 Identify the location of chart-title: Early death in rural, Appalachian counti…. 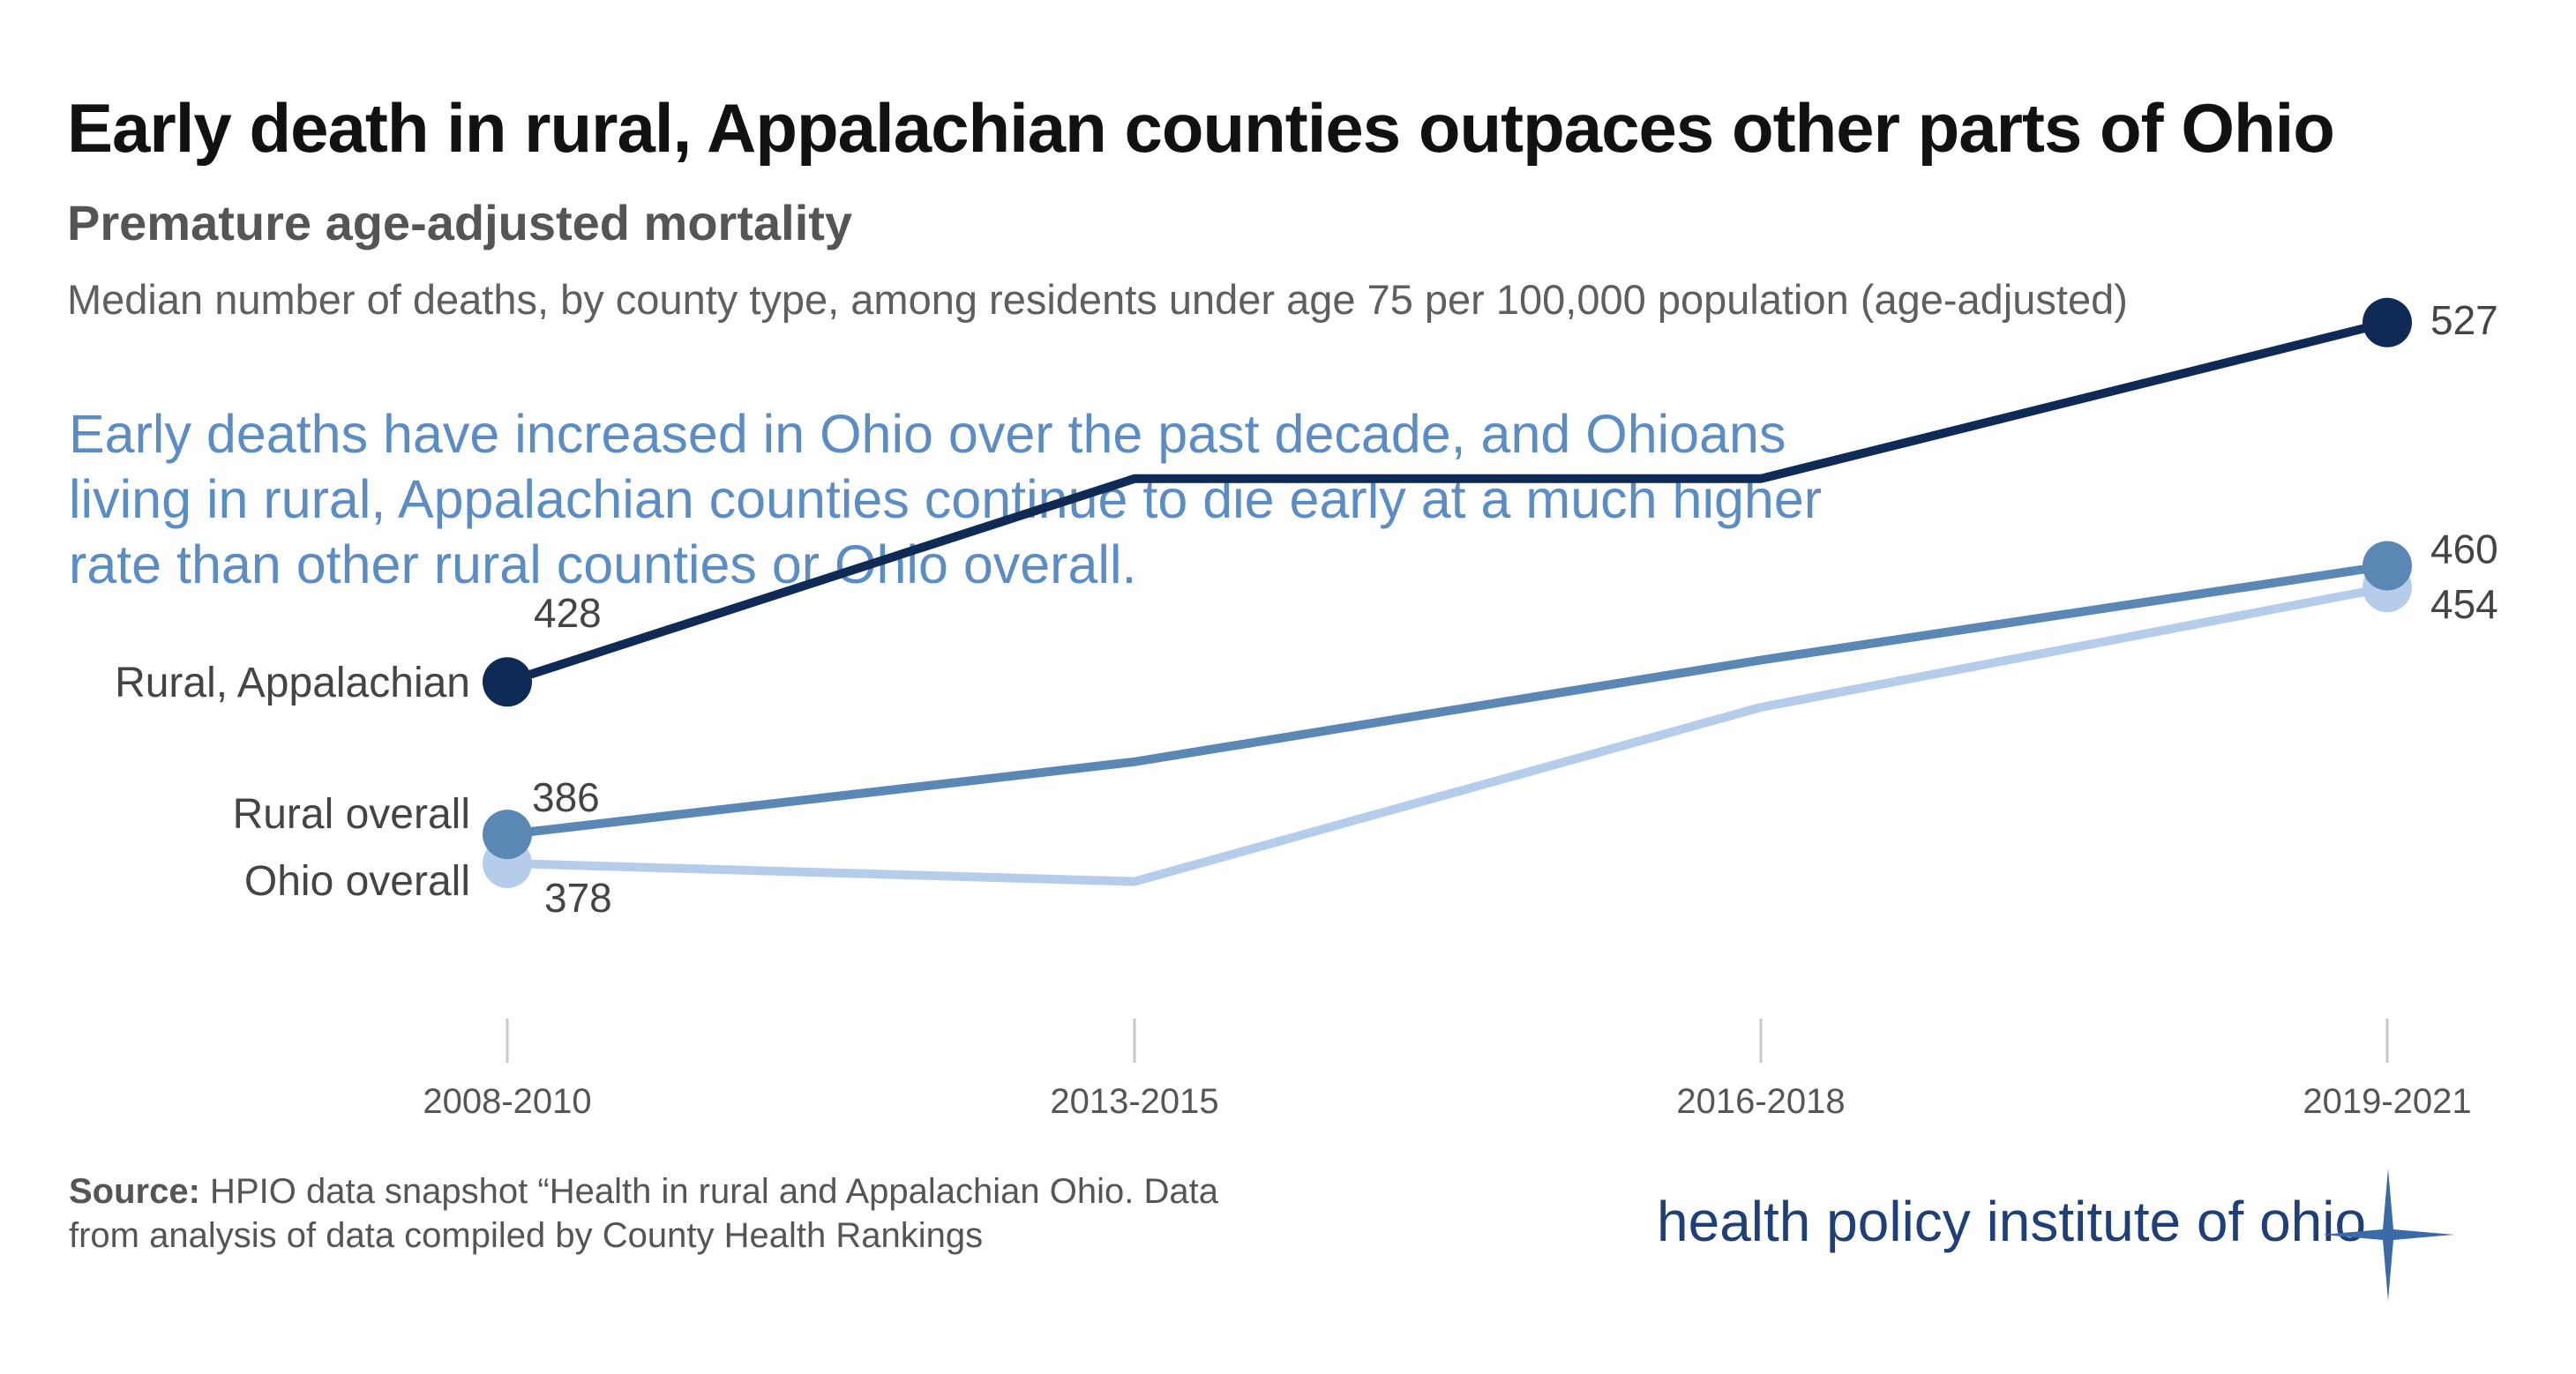
(1201, 128).